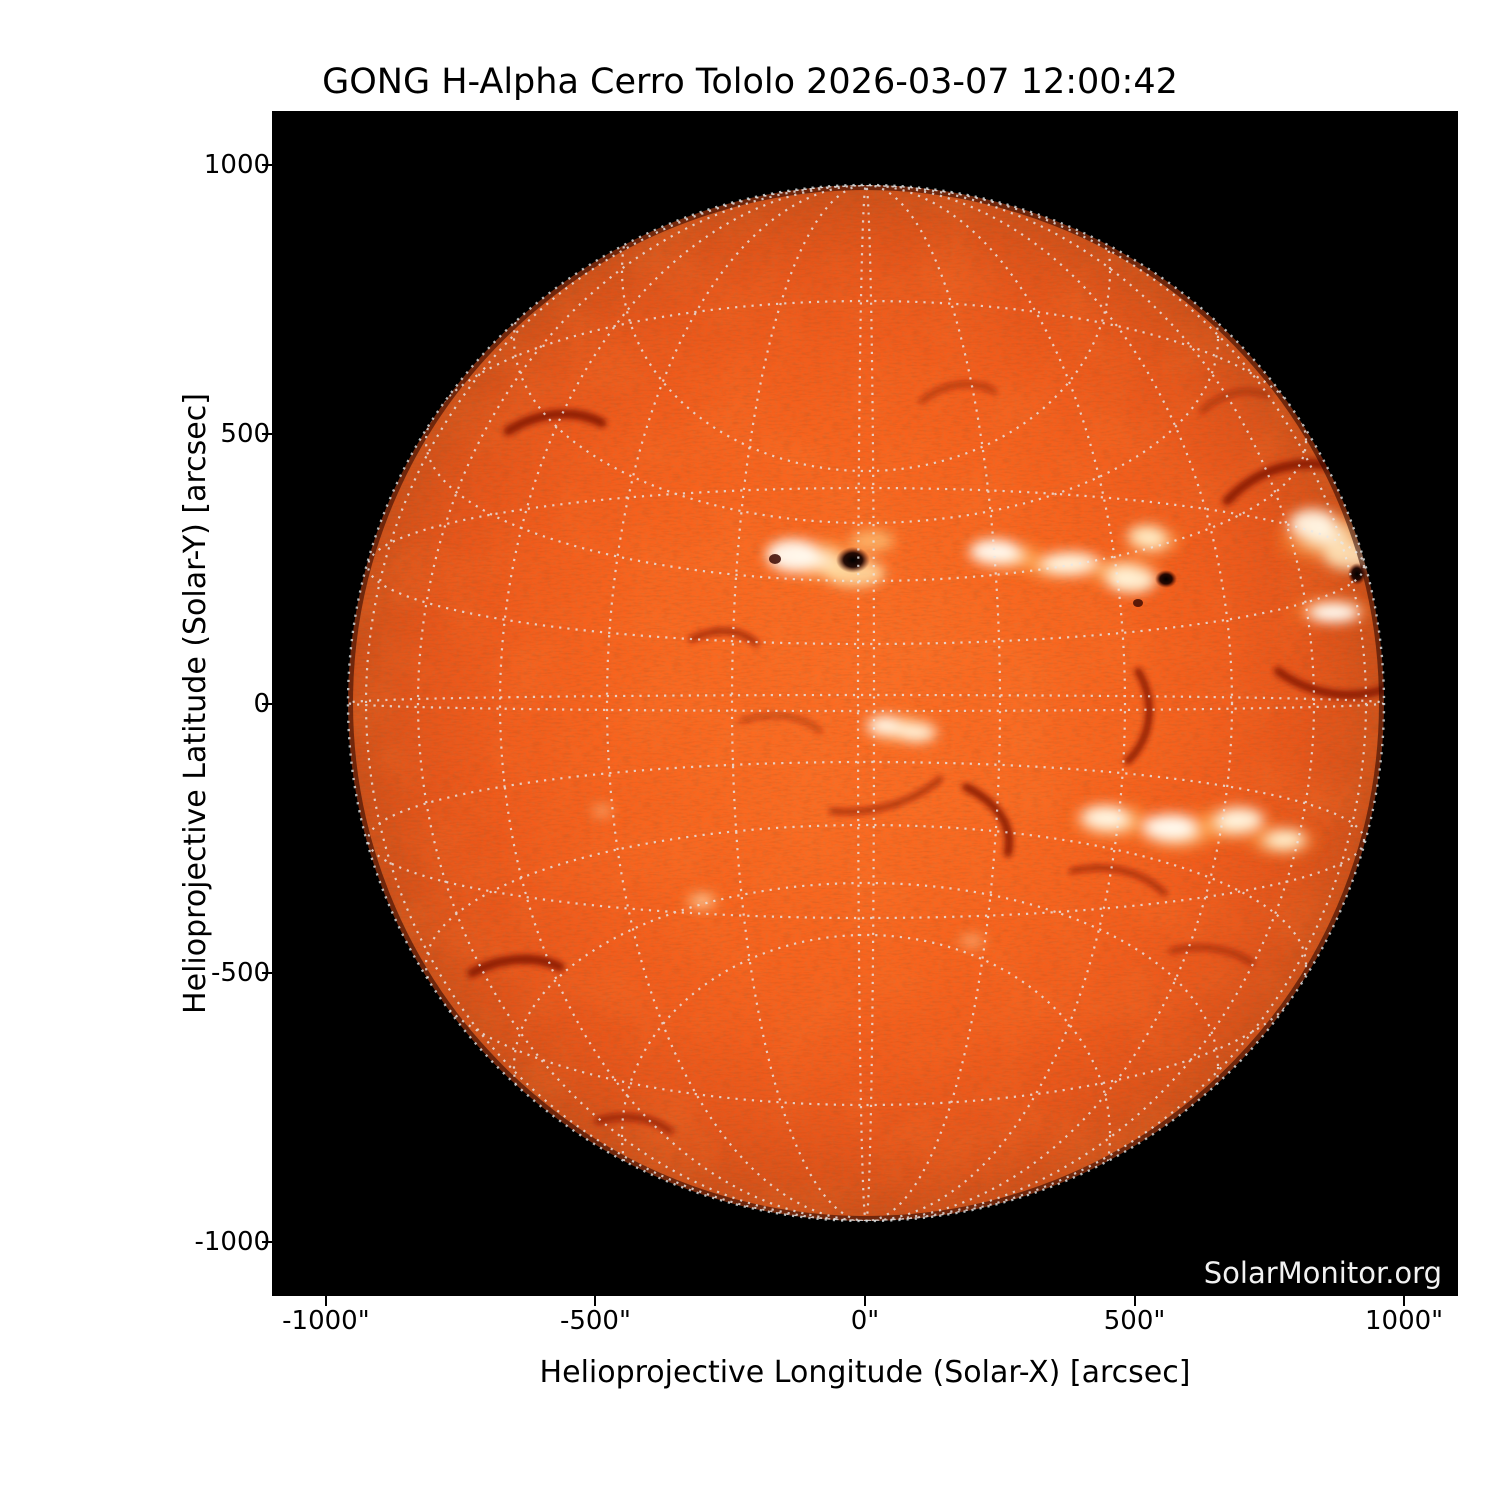  Describe the element at coordinates (246, 972) in the screenshot. I see `y-tick-label: -500"` at that location.